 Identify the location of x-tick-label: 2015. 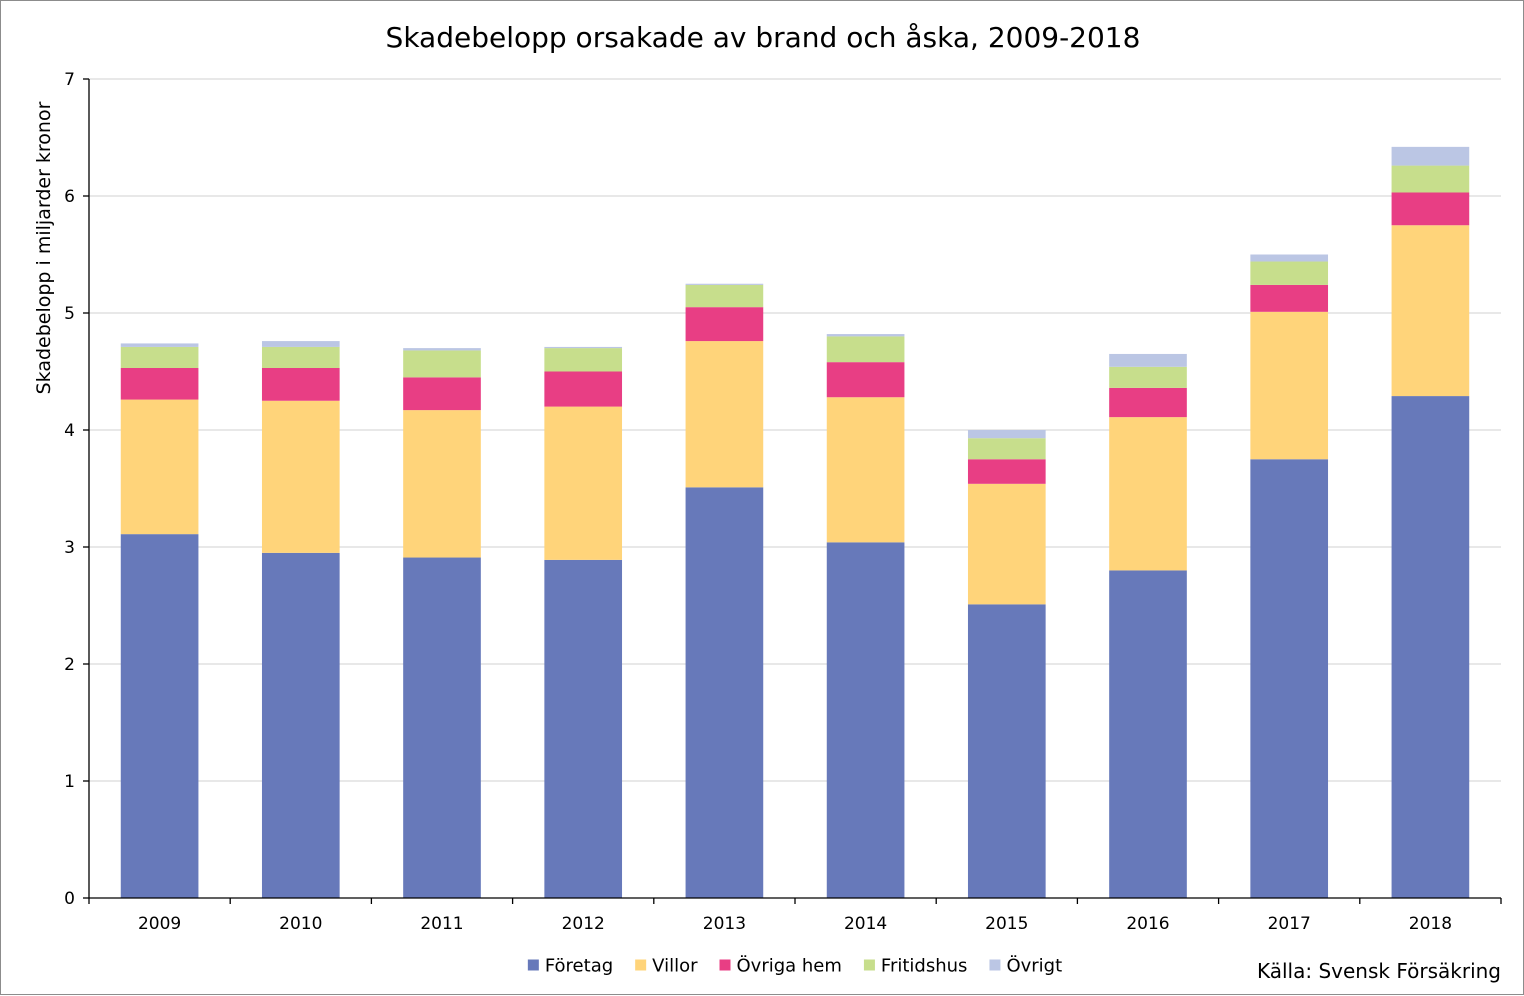
(1006, 924).